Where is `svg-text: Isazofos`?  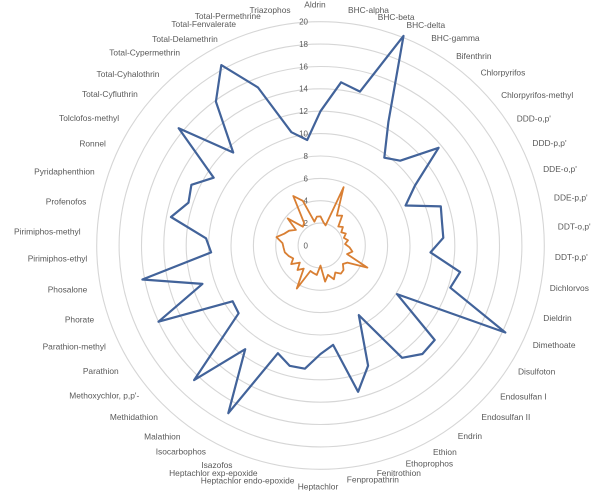 svg-text: Isazofos is located at coordinates (216, 465).